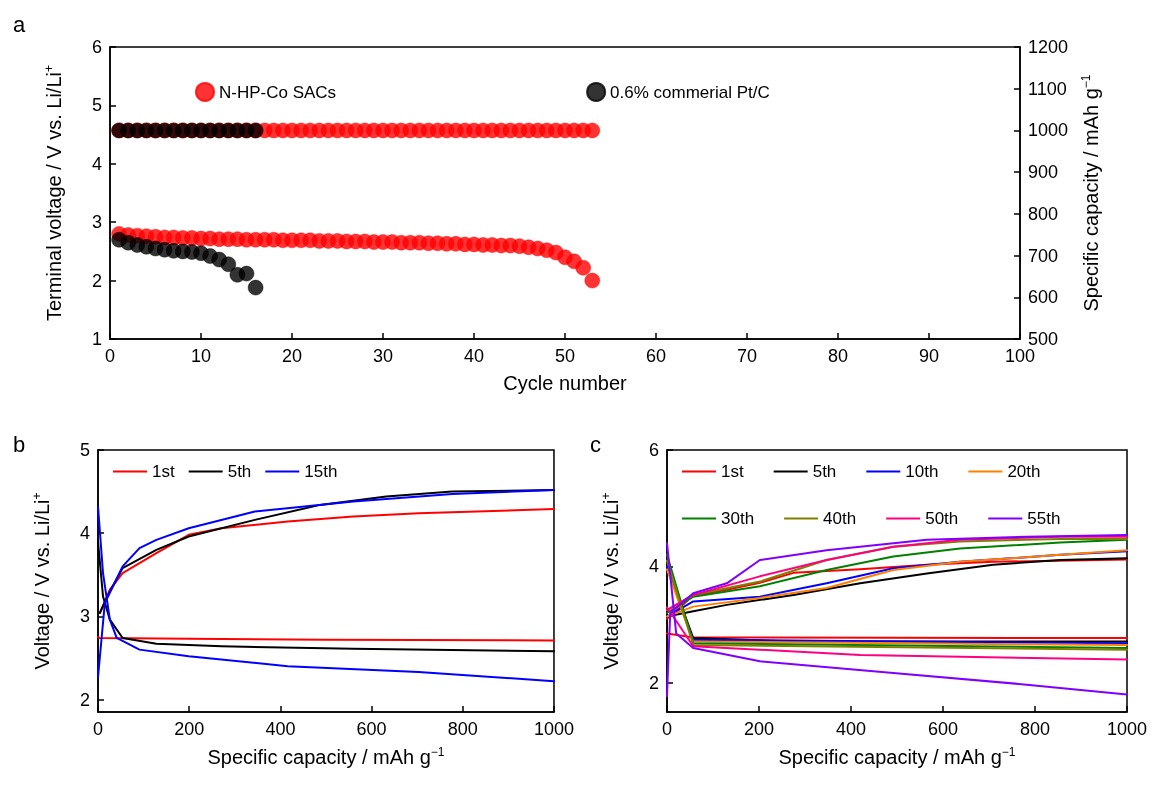  Describe the element at coordinates (922, 471) in the screenshot. I see `legend-label: 10th` at that location.